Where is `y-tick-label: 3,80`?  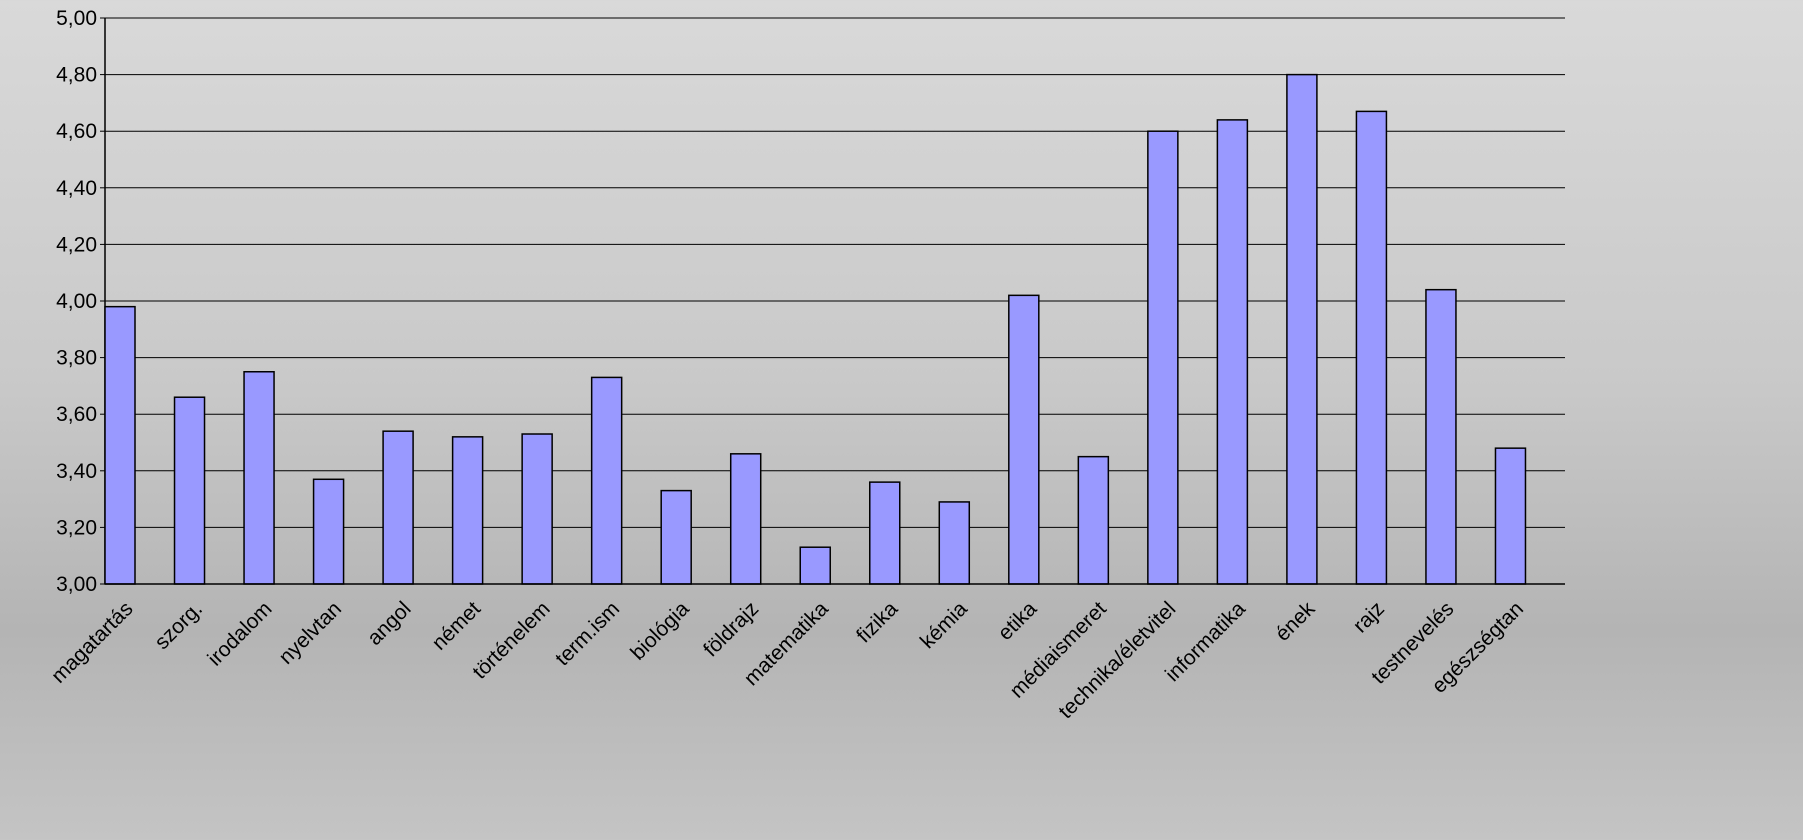 y-tick-label: 3,80 is located at coordinates (76, 358).